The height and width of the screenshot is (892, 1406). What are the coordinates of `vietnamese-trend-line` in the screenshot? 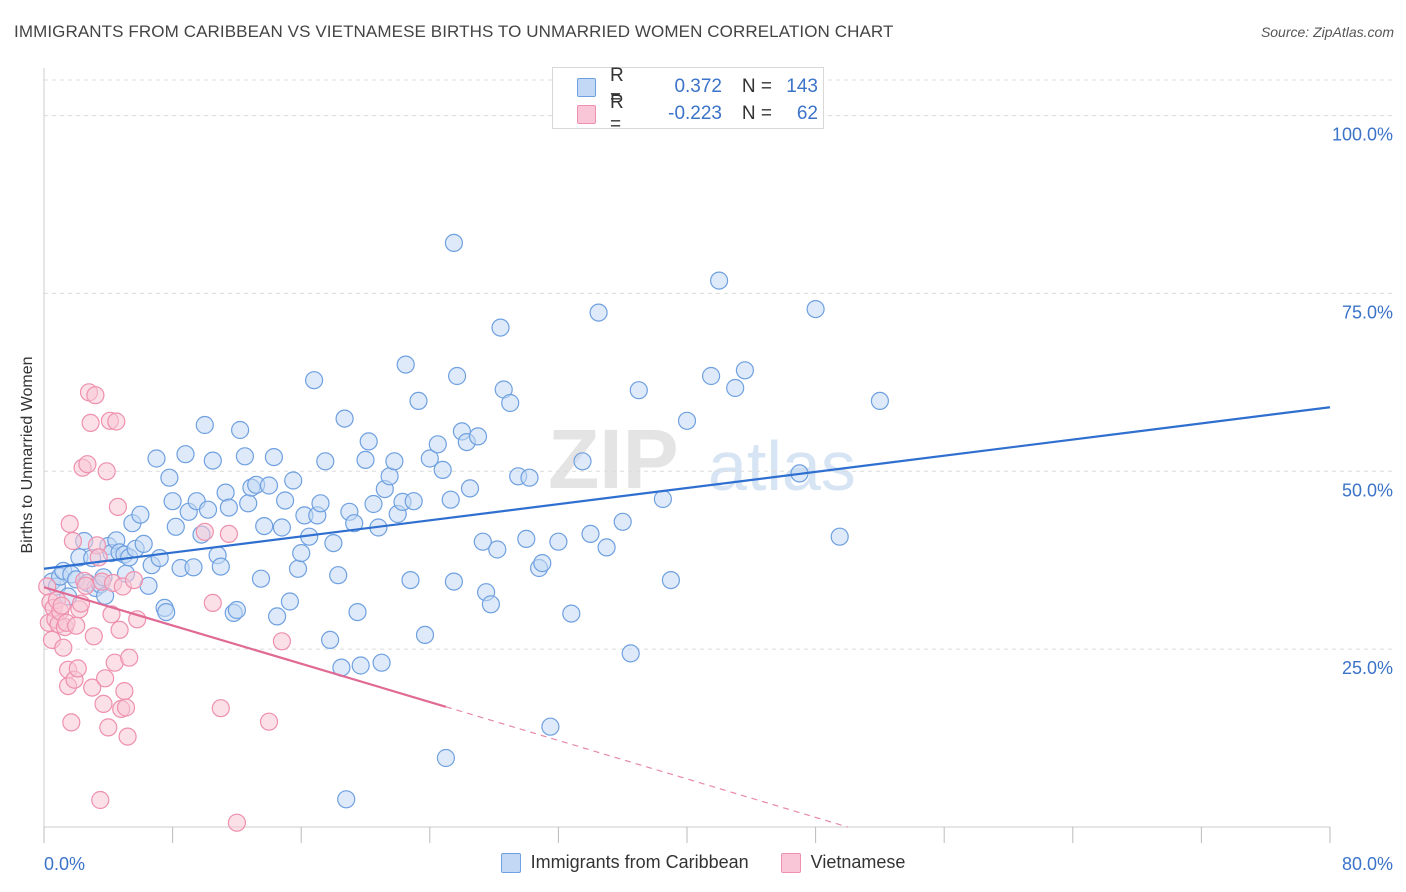 It's located at (245, 647).